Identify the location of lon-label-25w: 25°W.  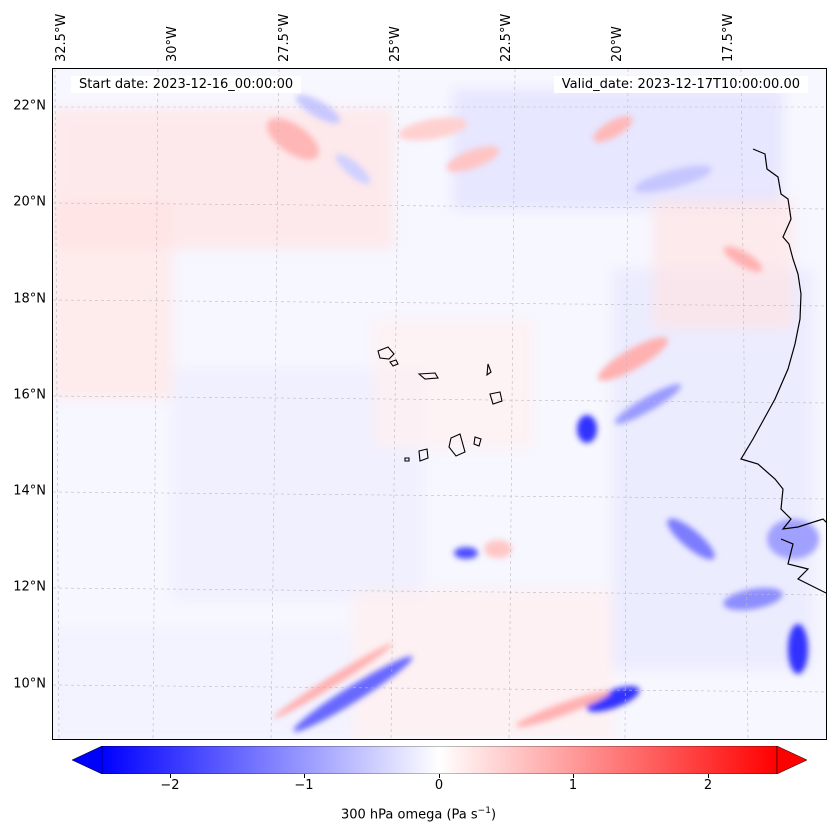
(395, 44).